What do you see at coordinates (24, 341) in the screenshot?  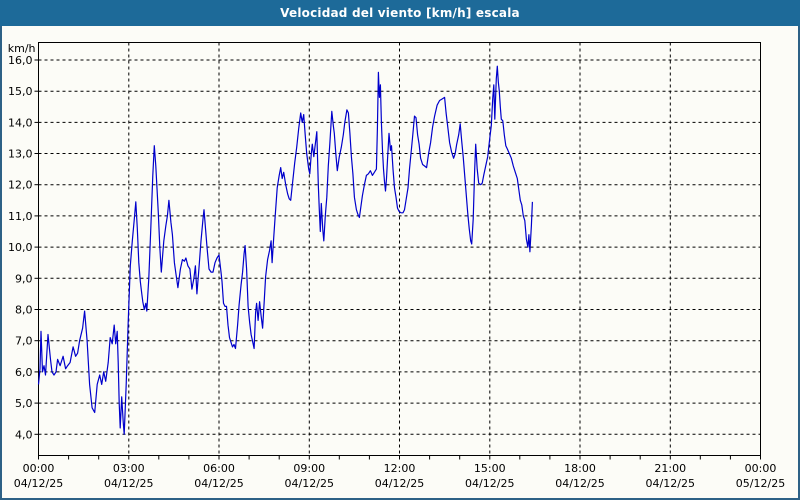 I see `y-tick-label: 7,0` at bounding box center [24, 341].